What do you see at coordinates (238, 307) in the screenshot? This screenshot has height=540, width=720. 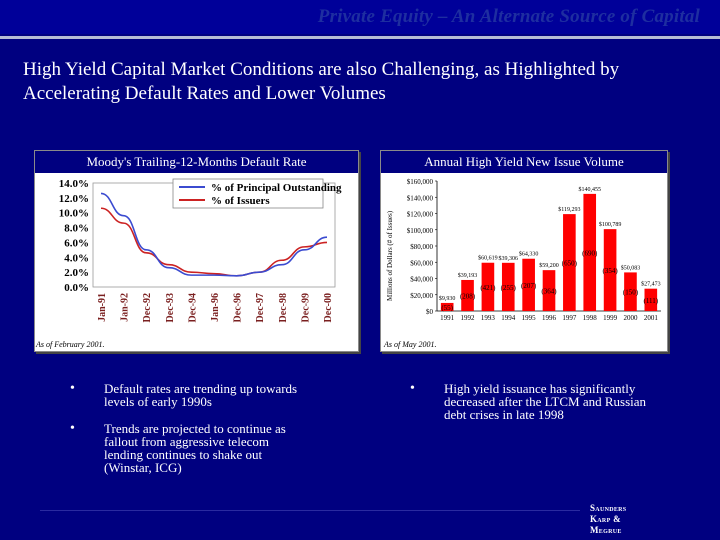 I see `x-tick-label: Dec-96` at bounding box center [238, 307].